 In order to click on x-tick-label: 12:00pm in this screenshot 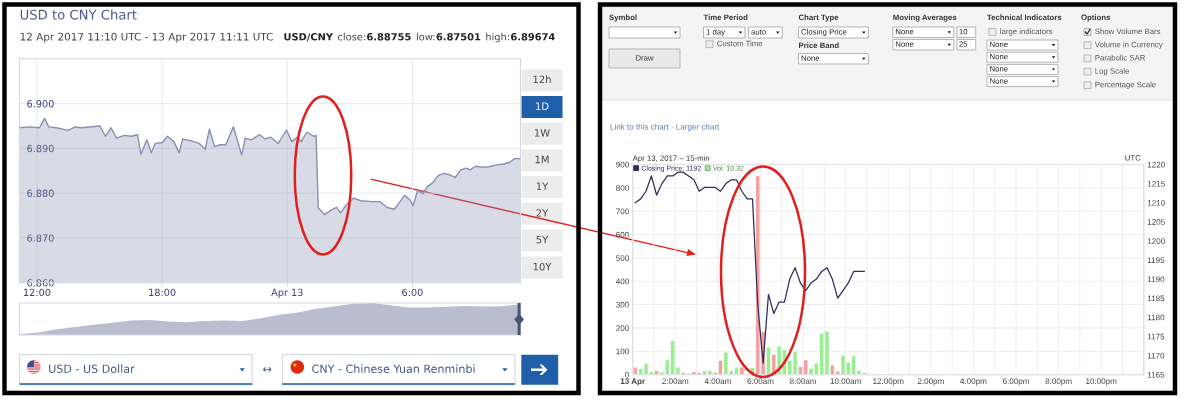, I will do `click(888, 382)`.